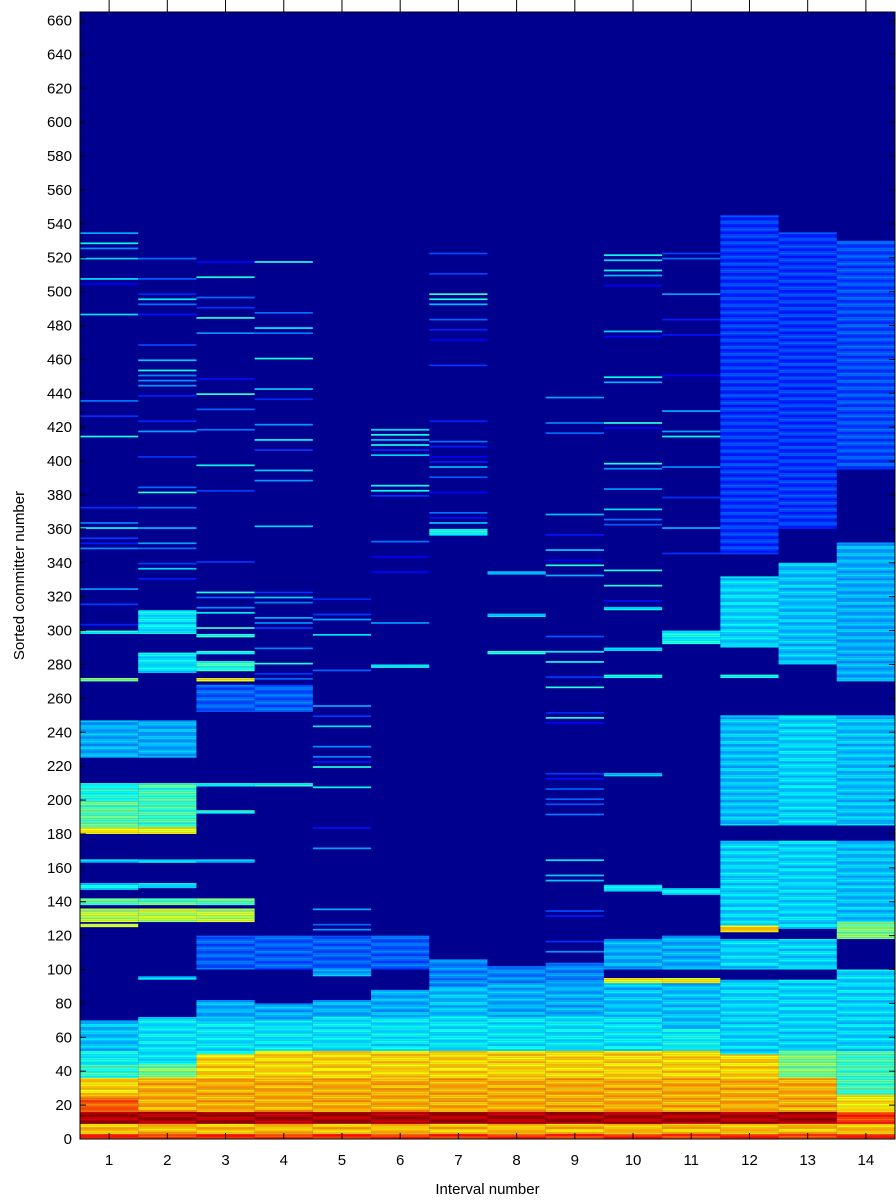 Image resolution: width=896 pixels, height=1200 pixels. Describe the element at coordinates (59, 800) in the screenshot. I see `y-tick-label: 200` at that location.